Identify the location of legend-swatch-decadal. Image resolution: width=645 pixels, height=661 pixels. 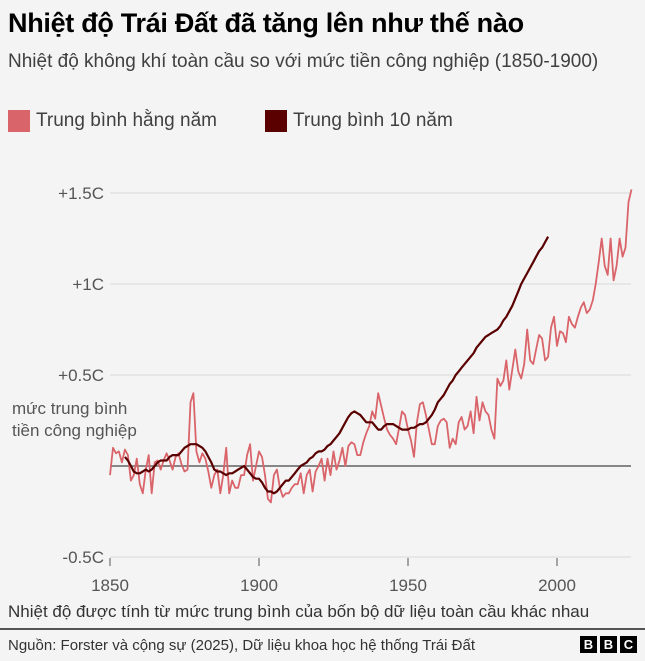
(275, 121).